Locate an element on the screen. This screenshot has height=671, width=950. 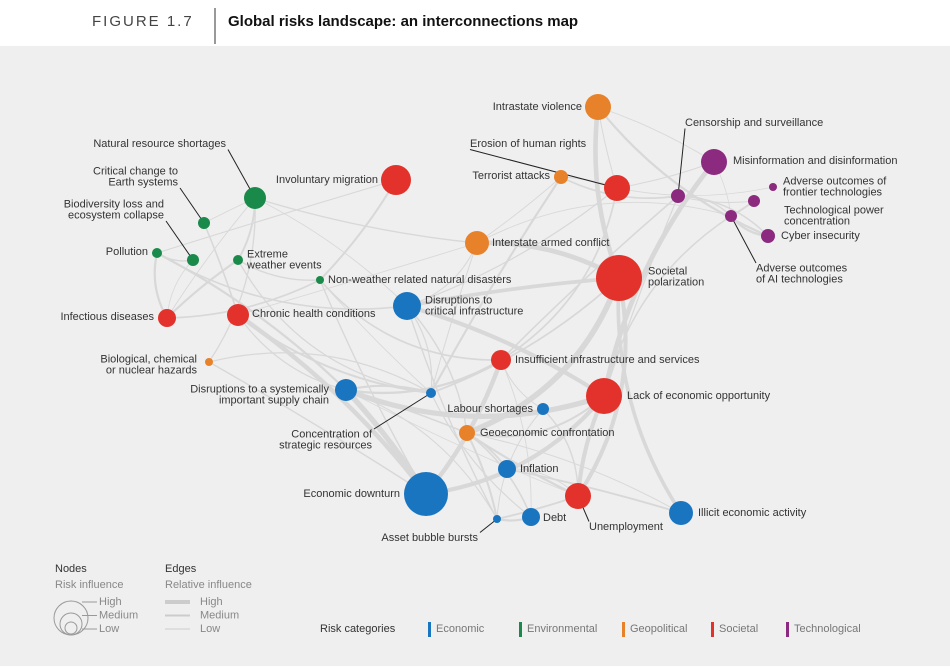
node-label: Disruptions to a systemically is located at coordinates (259, 389).